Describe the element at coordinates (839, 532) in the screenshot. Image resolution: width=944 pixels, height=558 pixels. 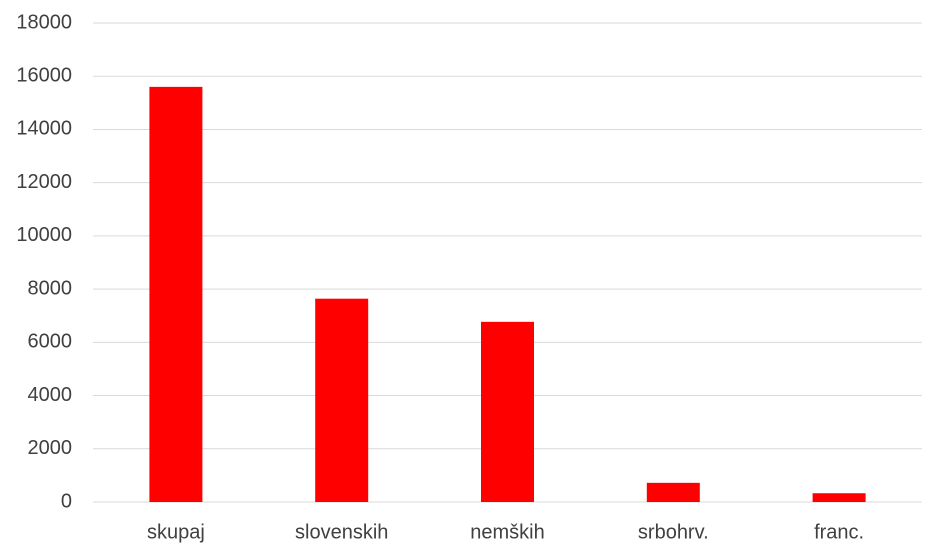
I see `x-tick-label: franc.` at that location.